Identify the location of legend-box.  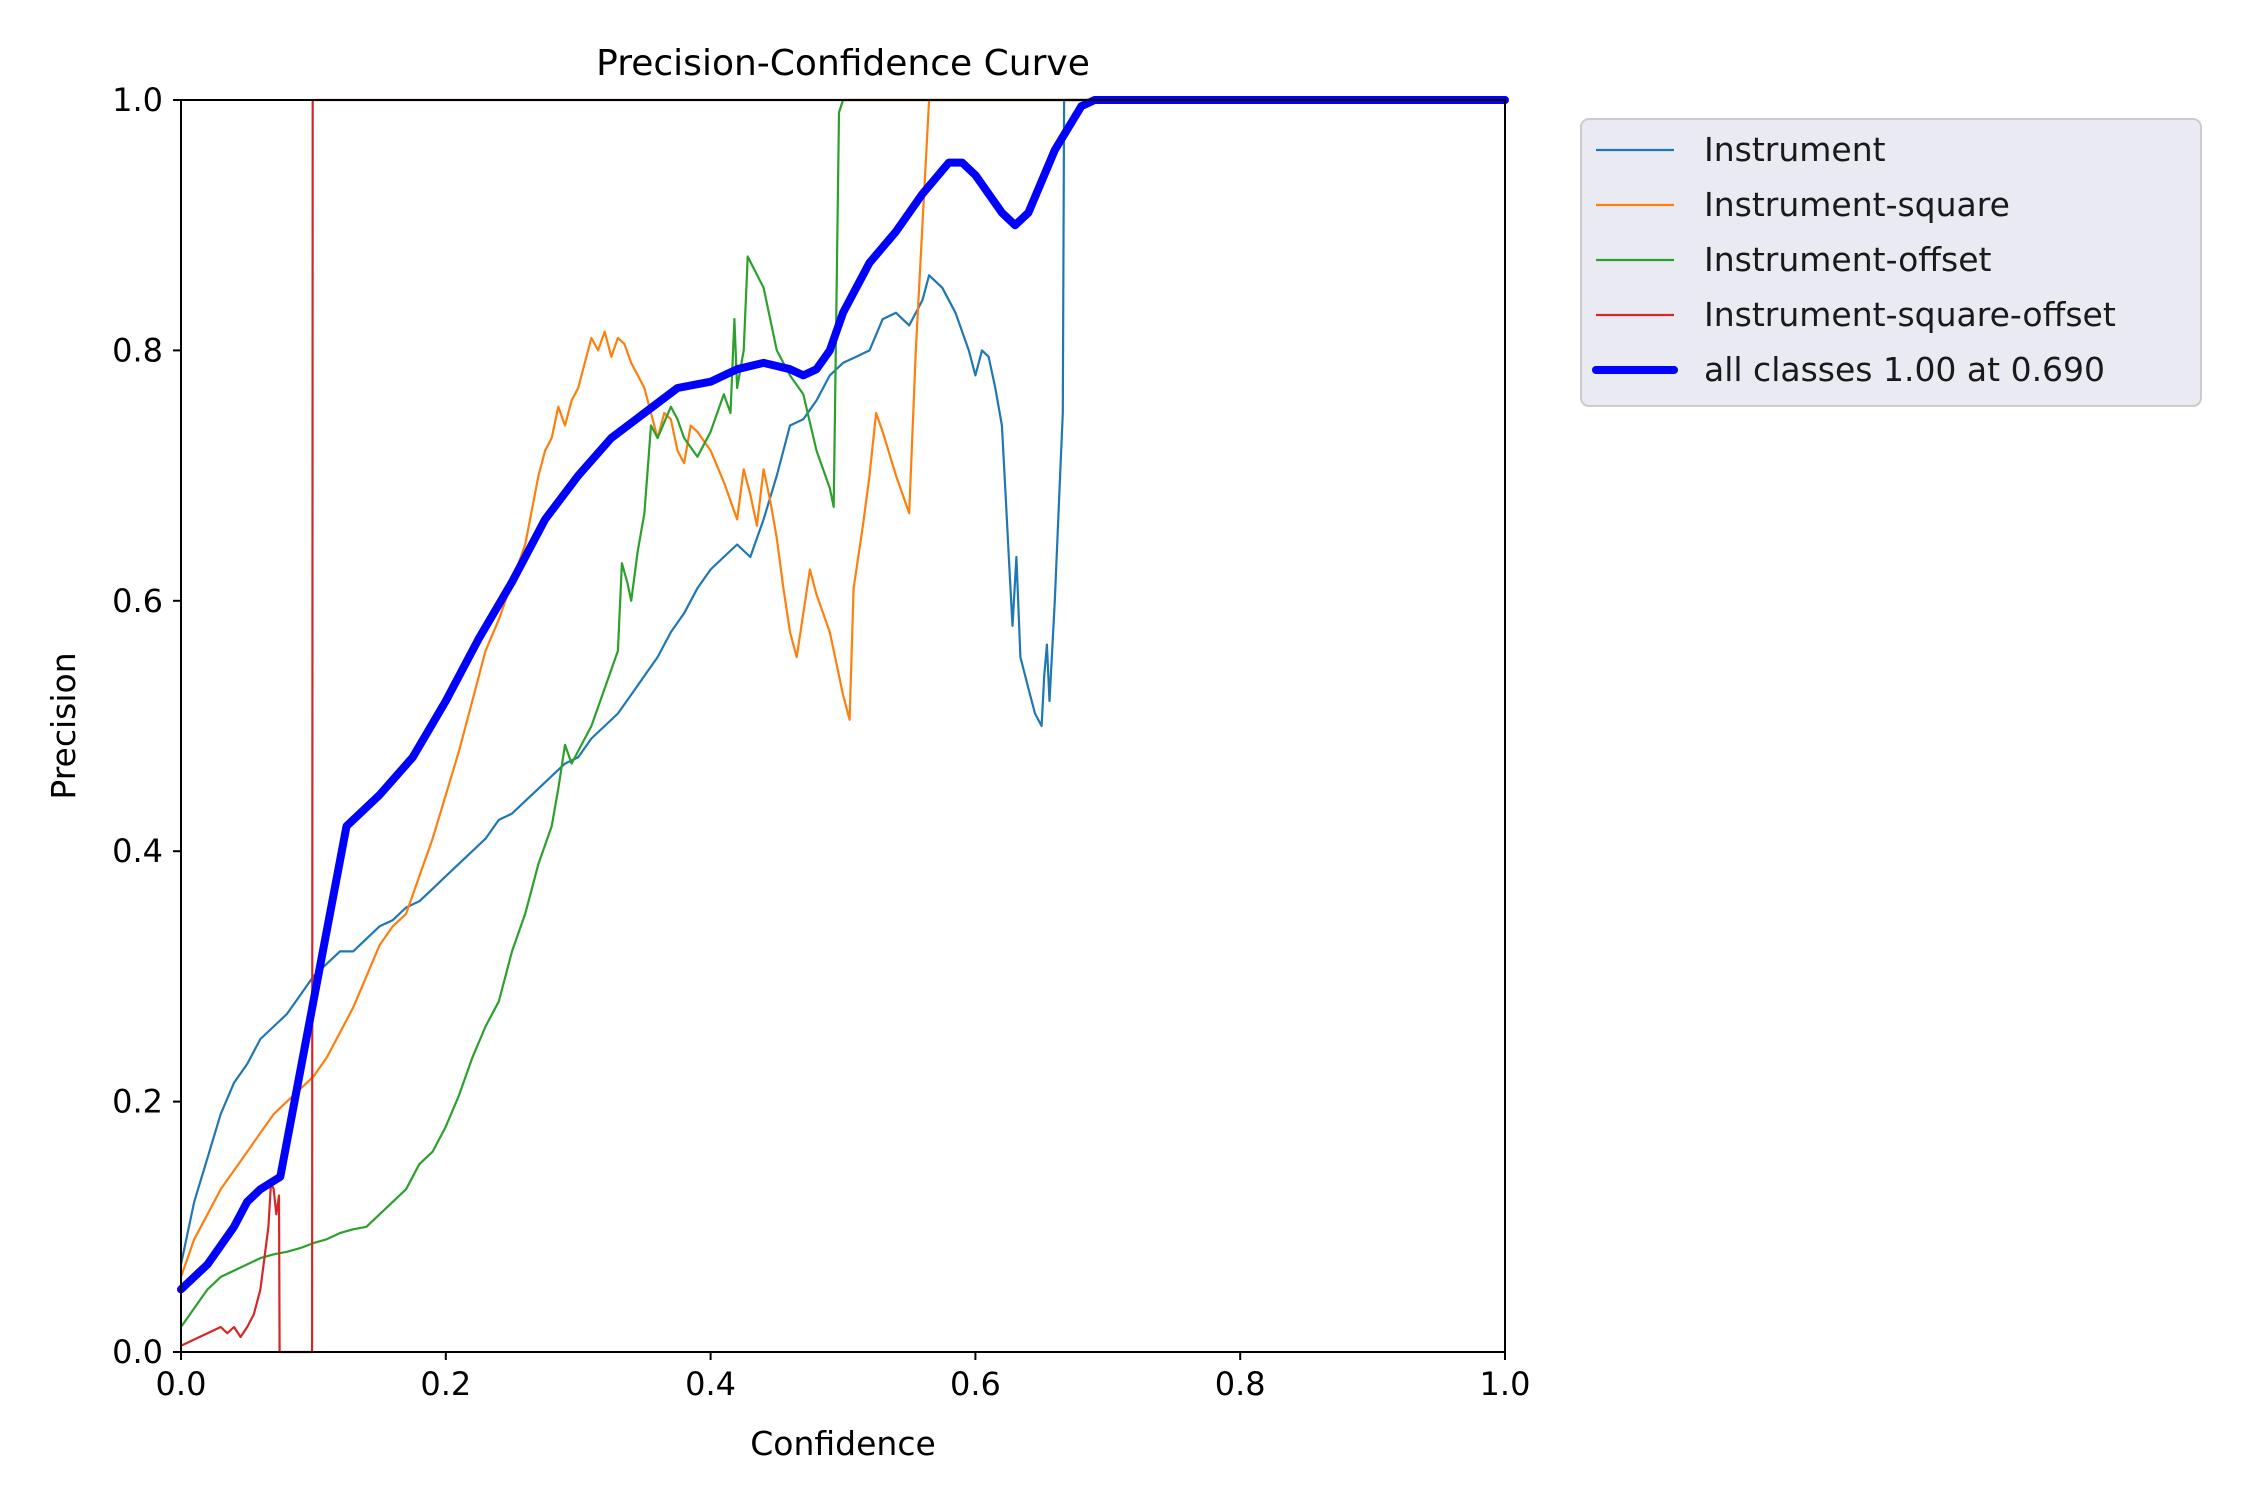
(1891, 262).